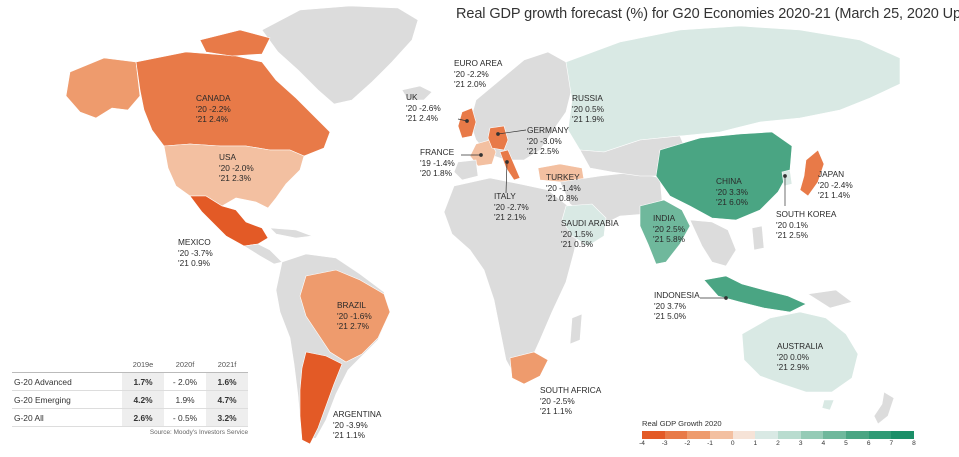  I want to click on legend-tick-label: 3, so click(800, 443).